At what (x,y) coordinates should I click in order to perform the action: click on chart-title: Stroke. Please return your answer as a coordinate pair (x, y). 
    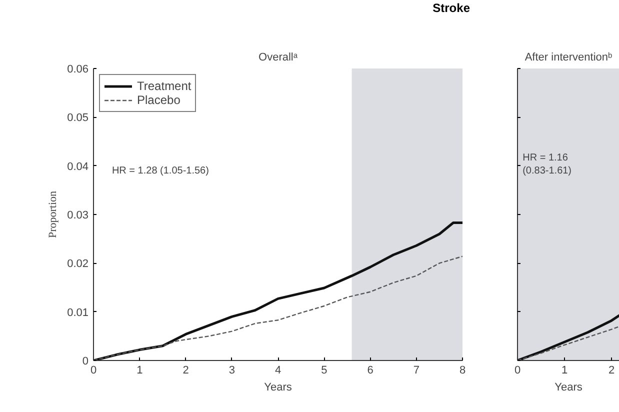
    Looking at the image, I should click on (451, 8).